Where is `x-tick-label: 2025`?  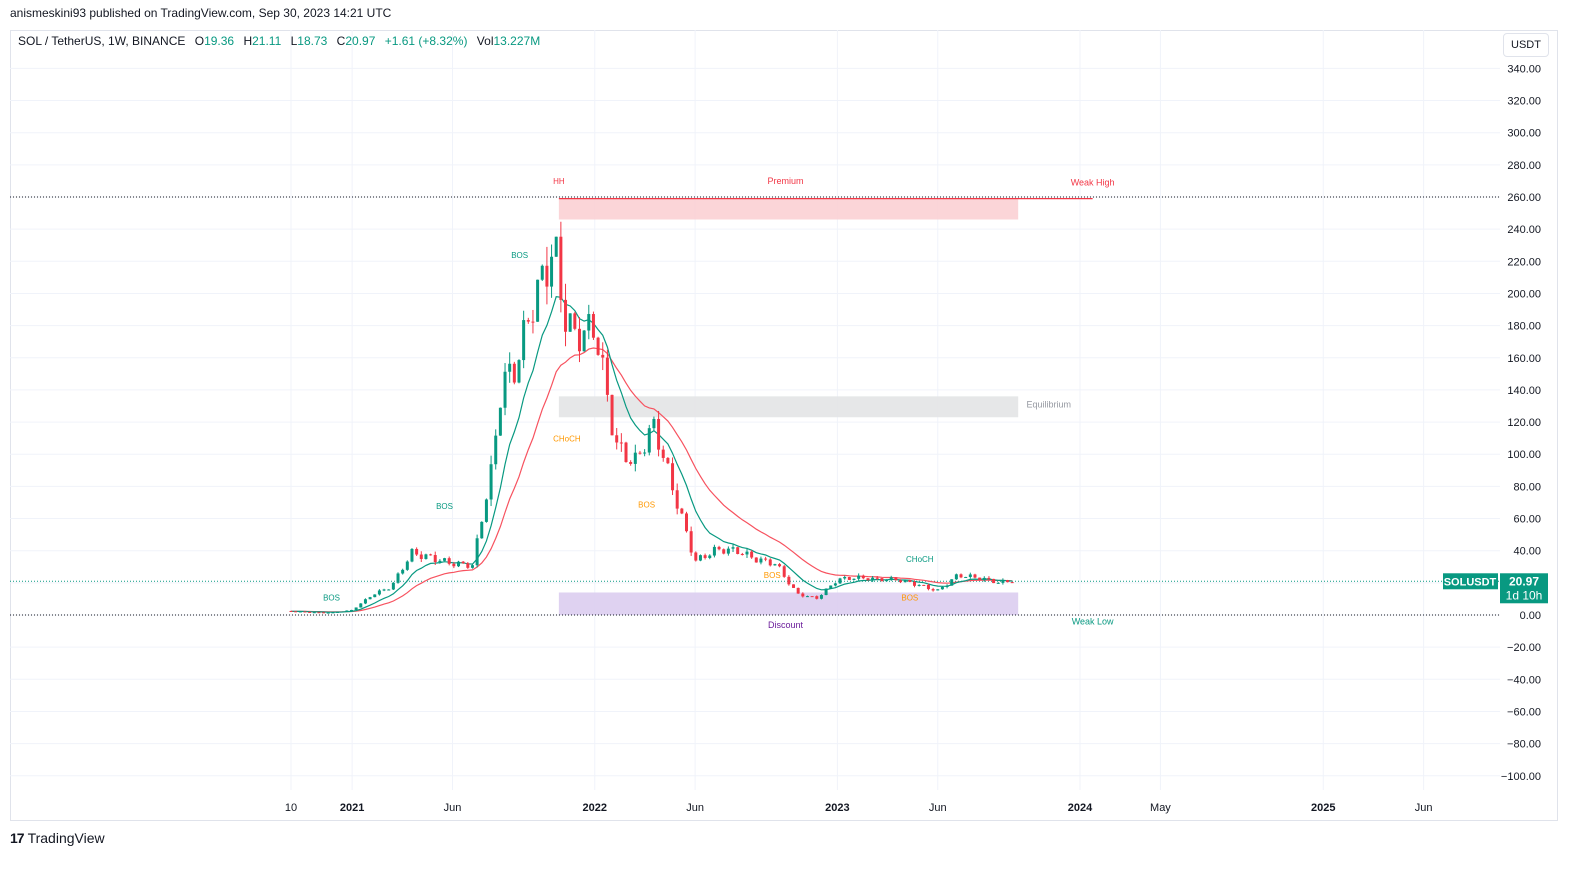 x-tick-label: 2025 is located at coordinates (1323, 808).